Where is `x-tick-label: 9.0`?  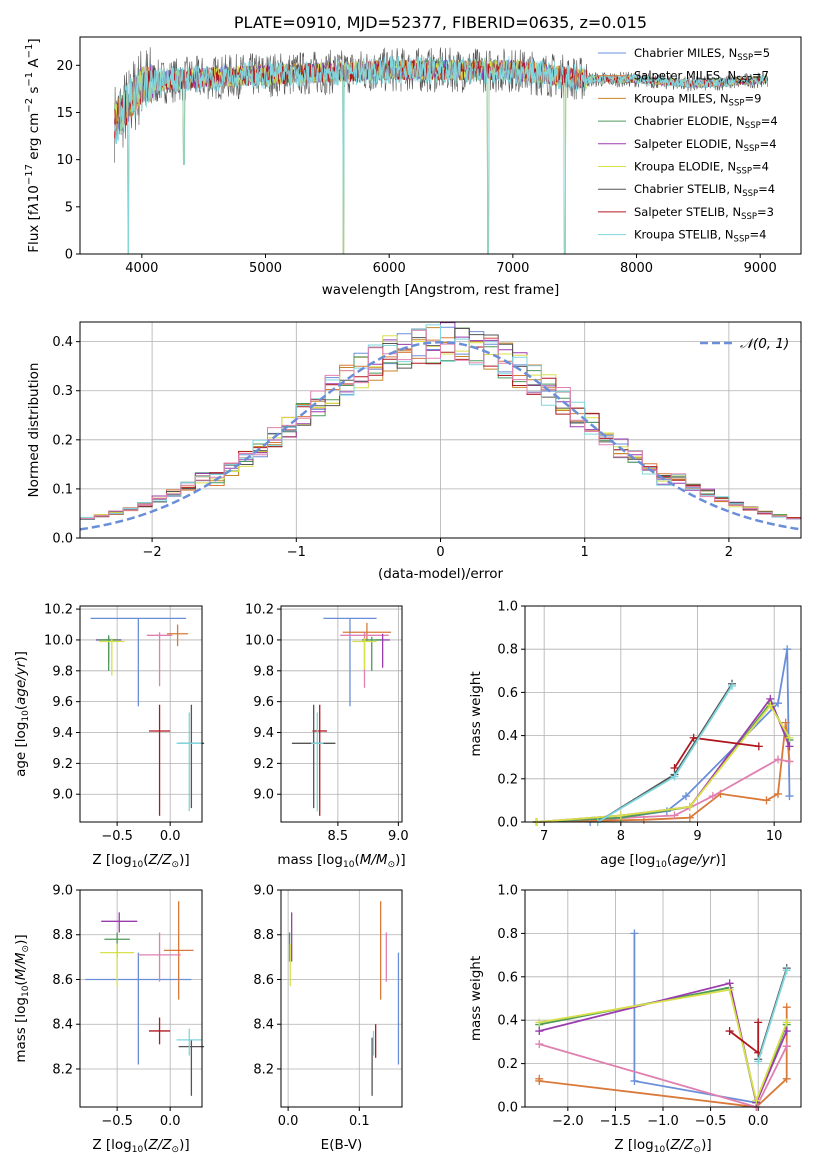 x-tick-label: 9.0 is located at coordinates (398, 836).